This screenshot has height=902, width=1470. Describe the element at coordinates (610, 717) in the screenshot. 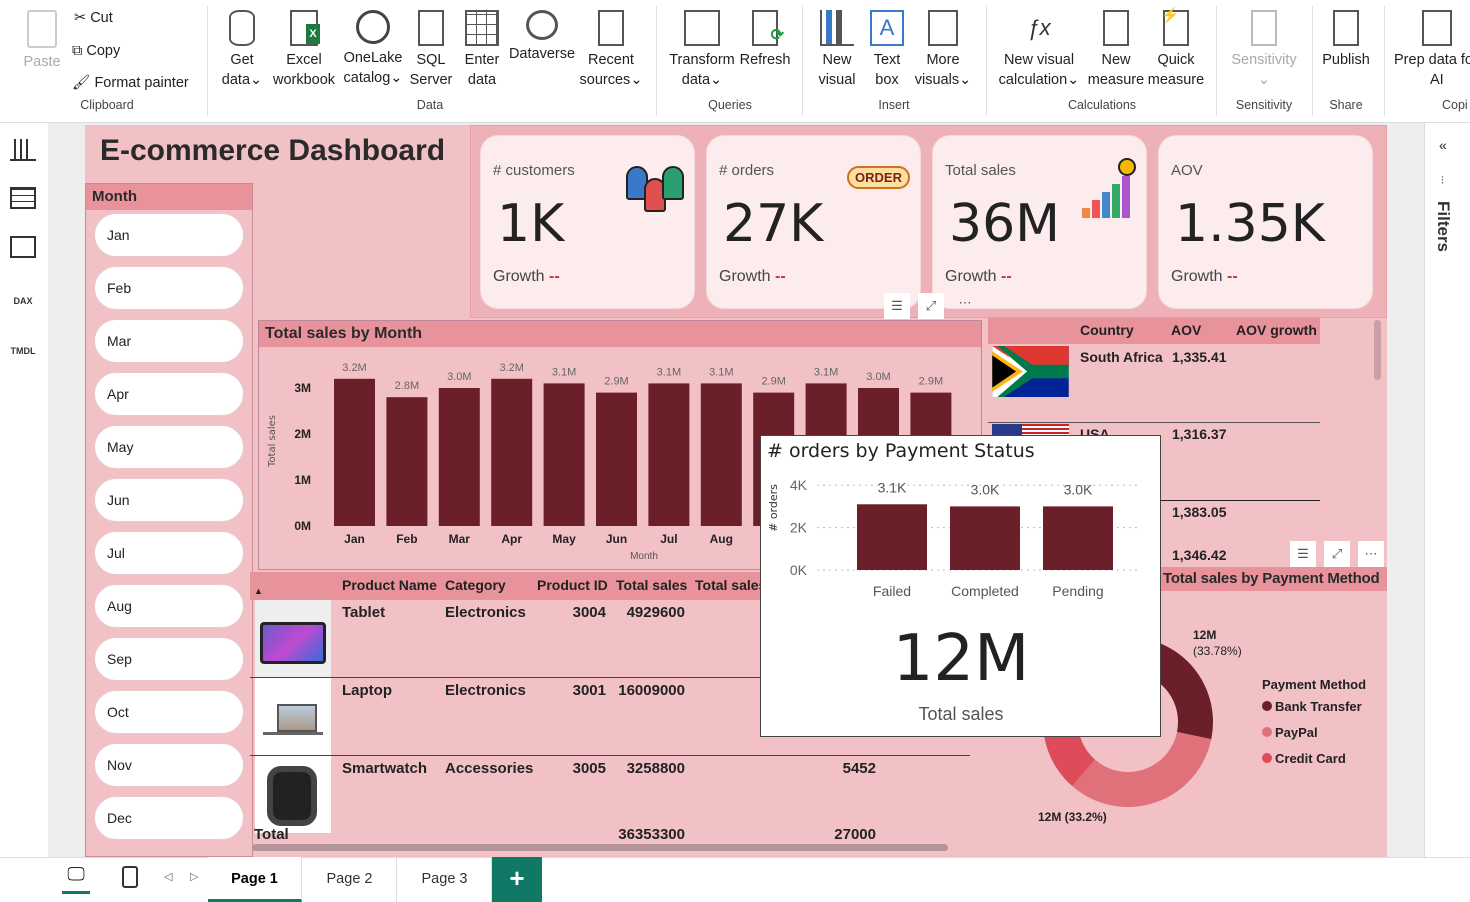

I see `table-row: Laptop Electronics 3001 16009000` at that location.